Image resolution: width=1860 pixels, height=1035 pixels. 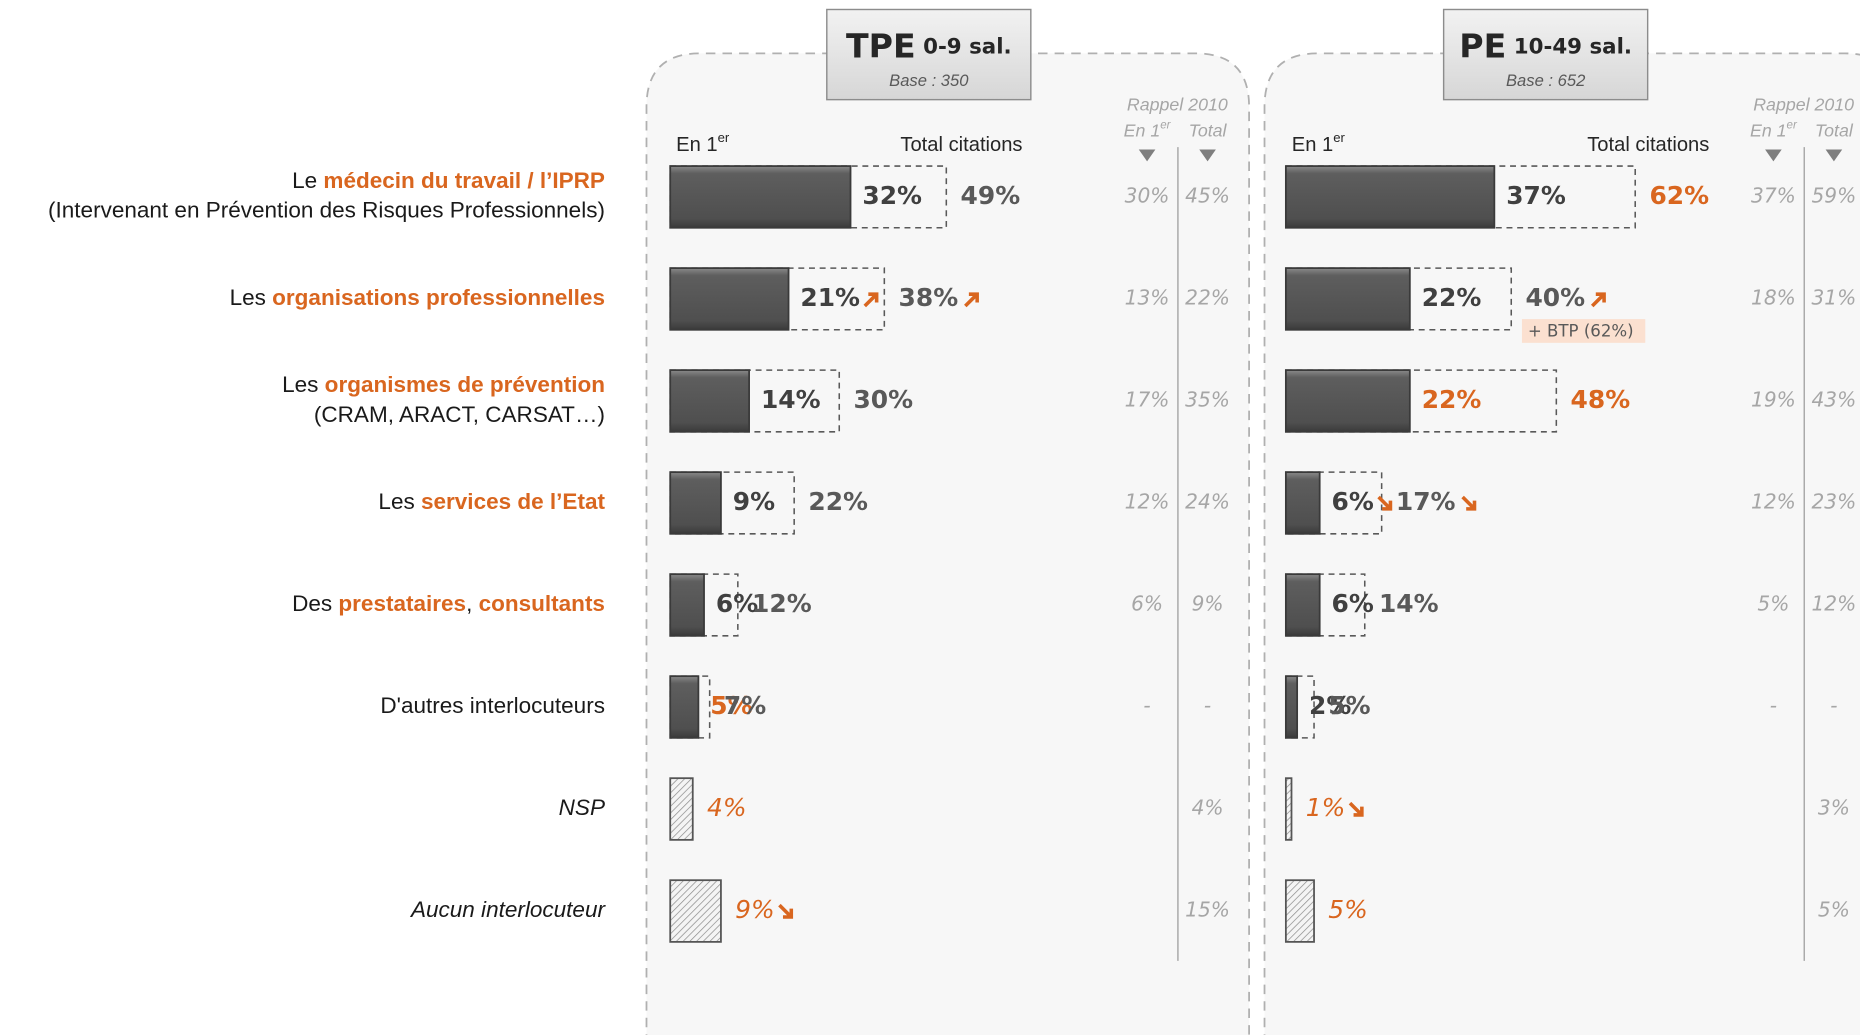 What do you see at coordinates (1409, 603) in the screenshot?
I see `total-value-label: 14%` at bounding box center [1409, 603].